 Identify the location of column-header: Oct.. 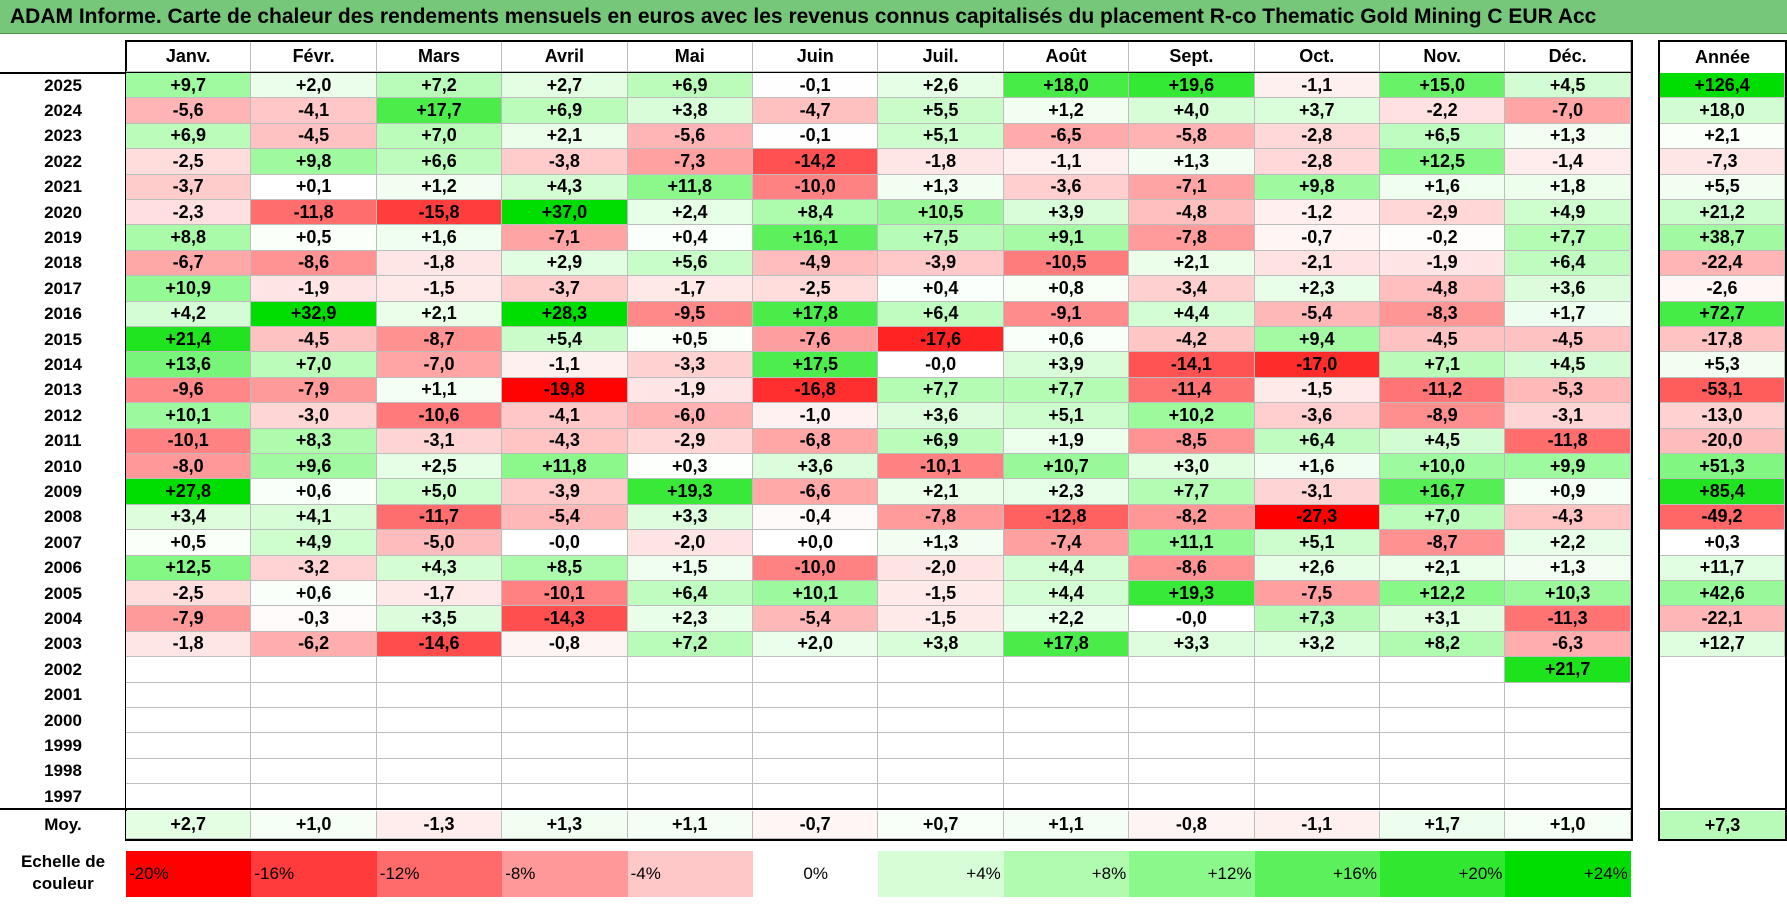
(1317, 57).